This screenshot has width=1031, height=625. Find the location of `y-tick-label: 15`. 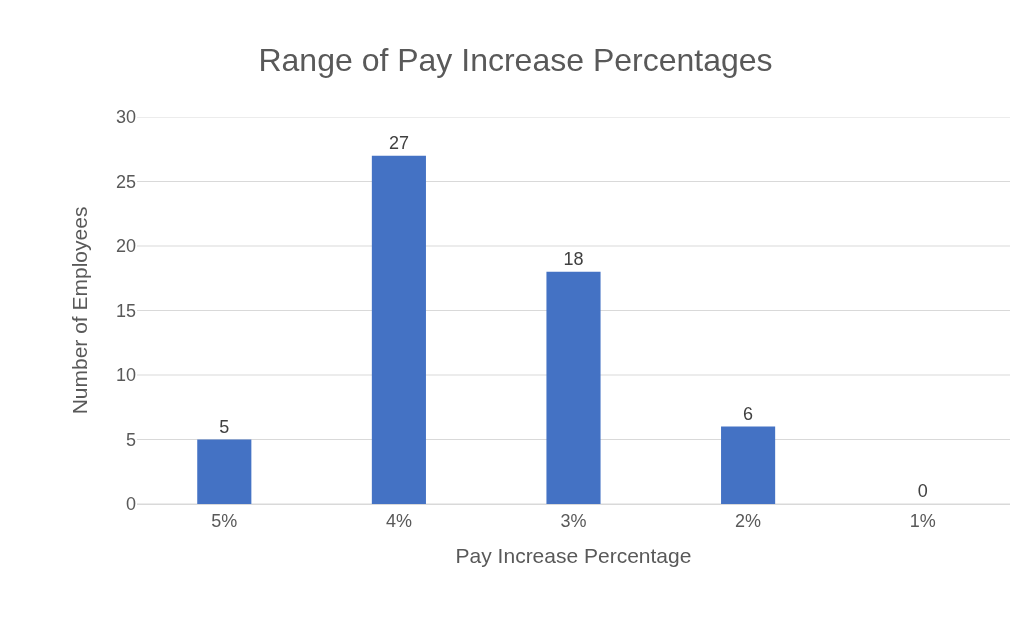

y-tick-label: 15 is located at coordinates (125, 310).